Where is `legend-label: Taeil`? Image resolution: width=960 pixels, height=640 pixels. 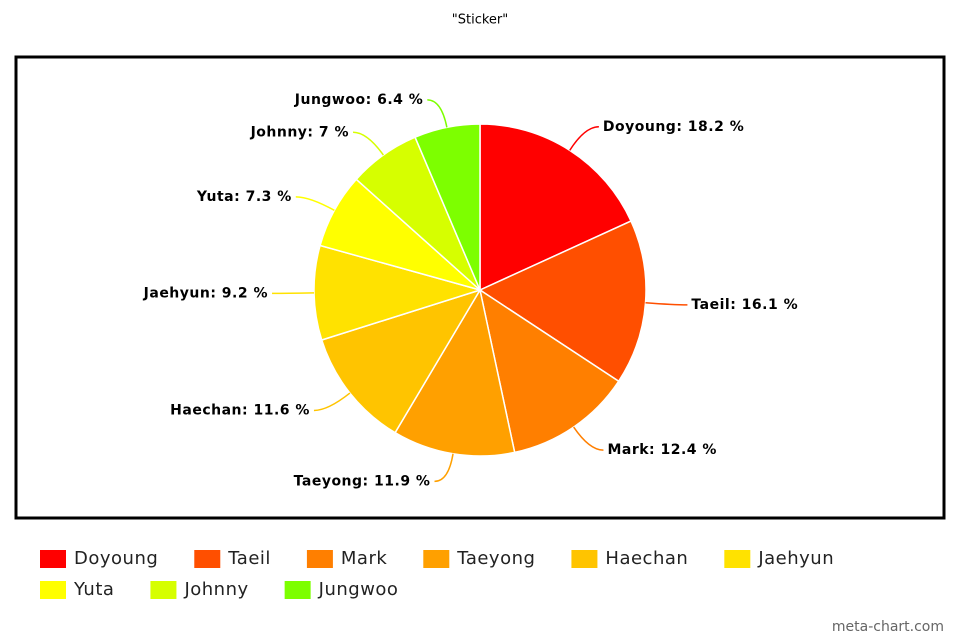 legend-label: Taeil is located at coordinates (249, 558).